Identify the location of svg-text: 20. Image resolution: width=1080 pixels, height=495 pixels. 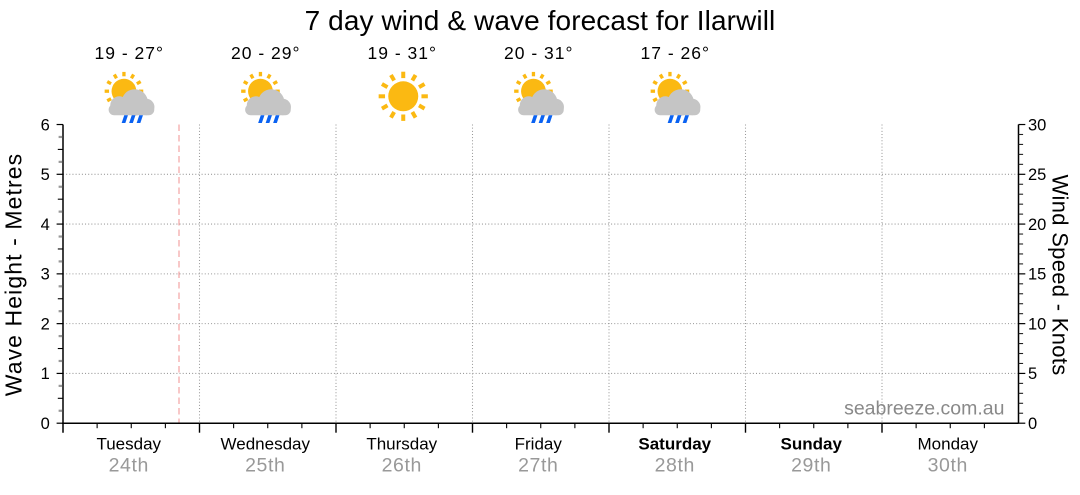
(1037, 225).